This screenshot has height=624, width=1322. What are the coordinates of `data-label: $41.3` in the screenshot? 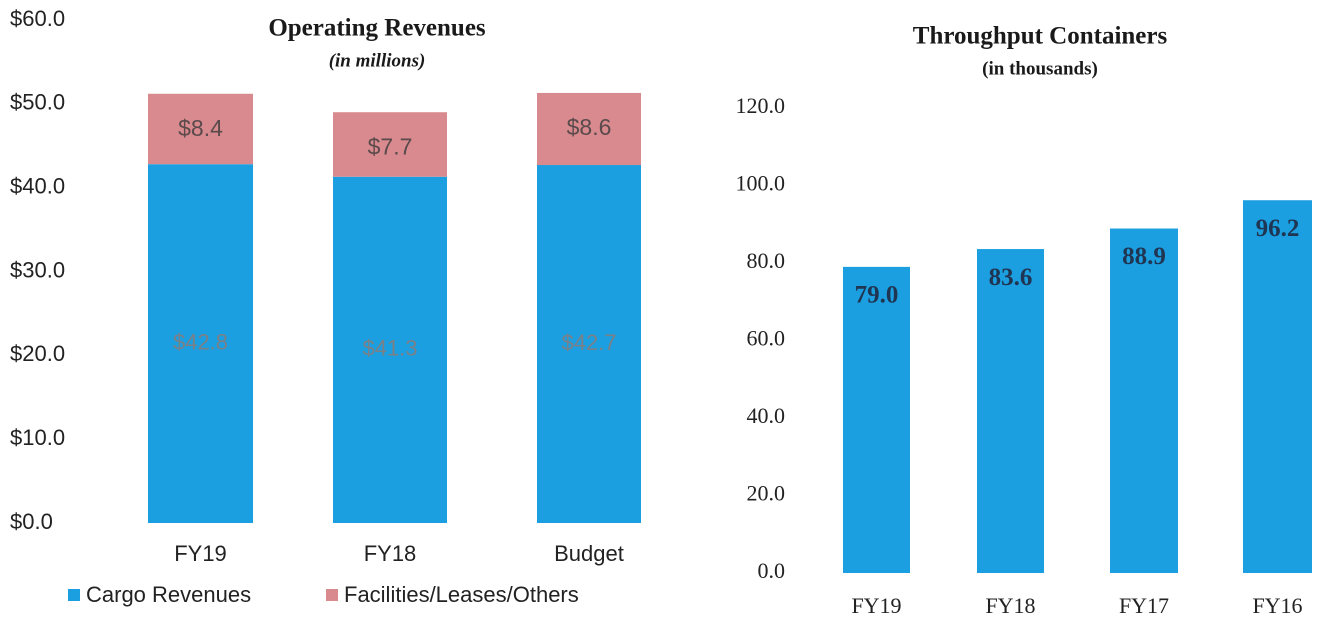 It's located at (389, 348).